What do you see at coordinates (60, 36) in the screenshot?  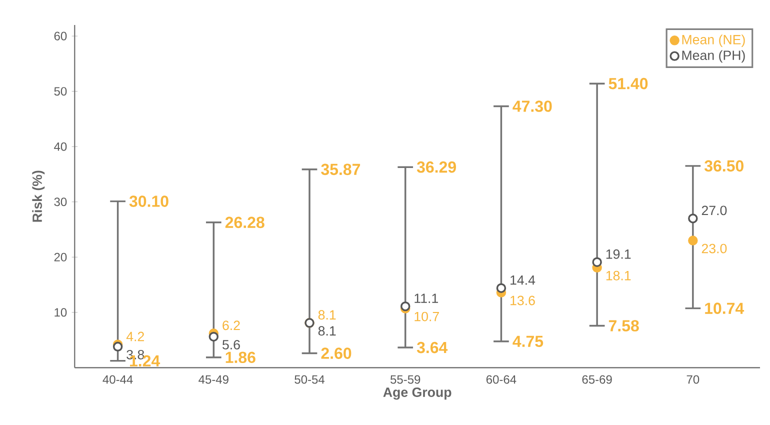 I see `y-tick-label: 60` at bounding box center [60, 36].